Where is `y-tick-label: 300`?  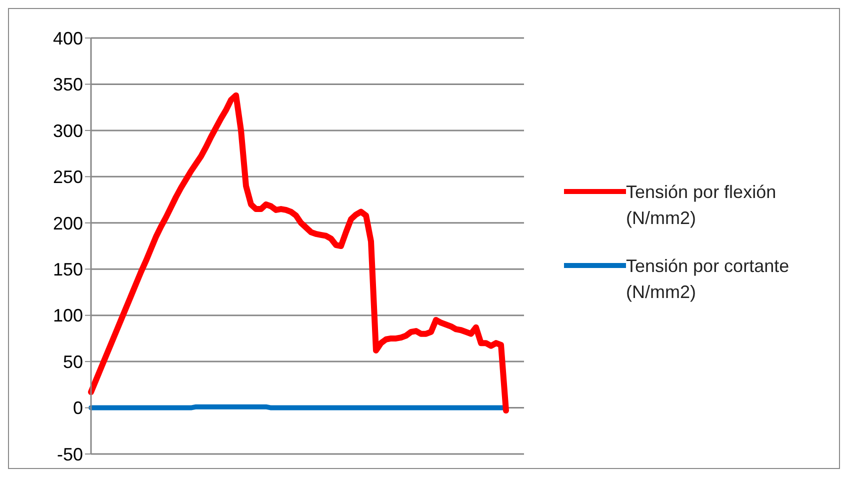
y-tick-label: 300 is located at coordinates (67, 130).